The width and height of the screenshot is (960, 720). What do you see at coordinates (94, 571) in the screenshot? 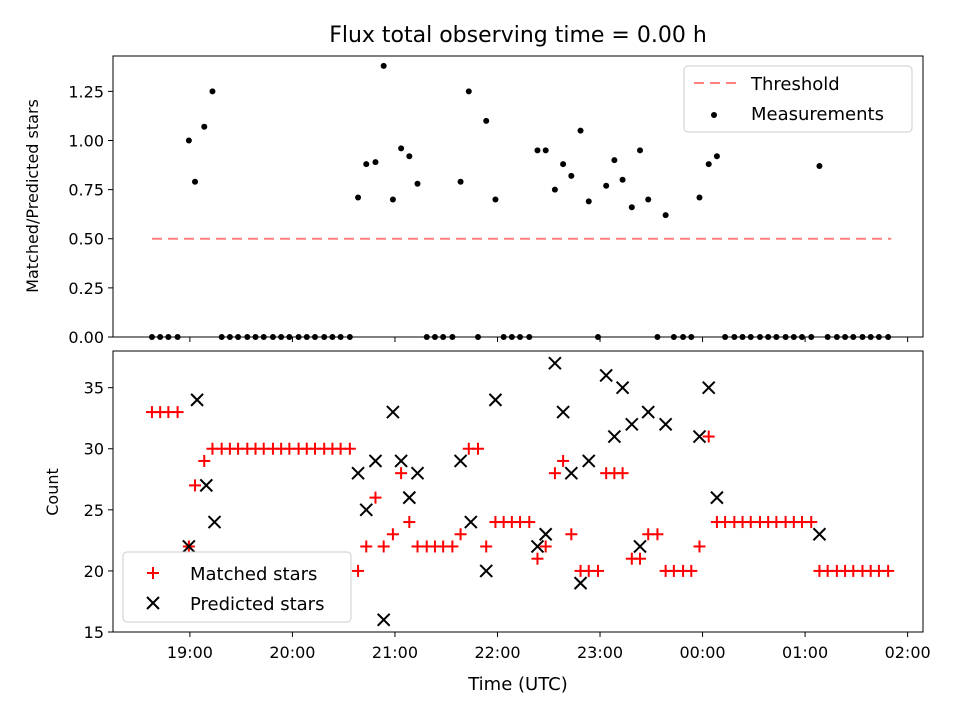
I see `bottom-y-tick-label: 20` at bounding box center [94, 571].